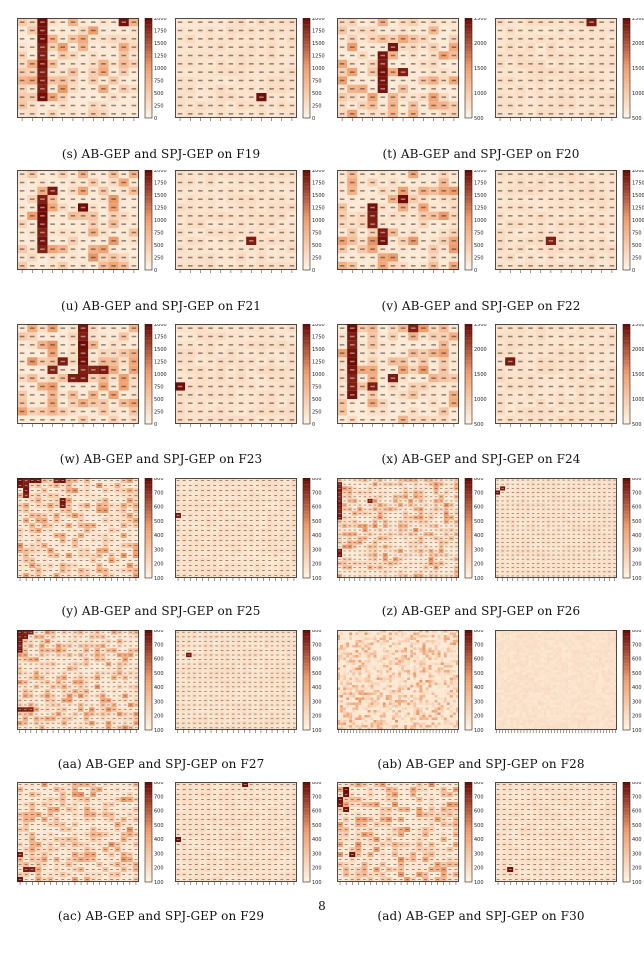 This screenshot has width=644, height=959. I want to click on colorbar-tick-label: 1250, so click(160, 363).